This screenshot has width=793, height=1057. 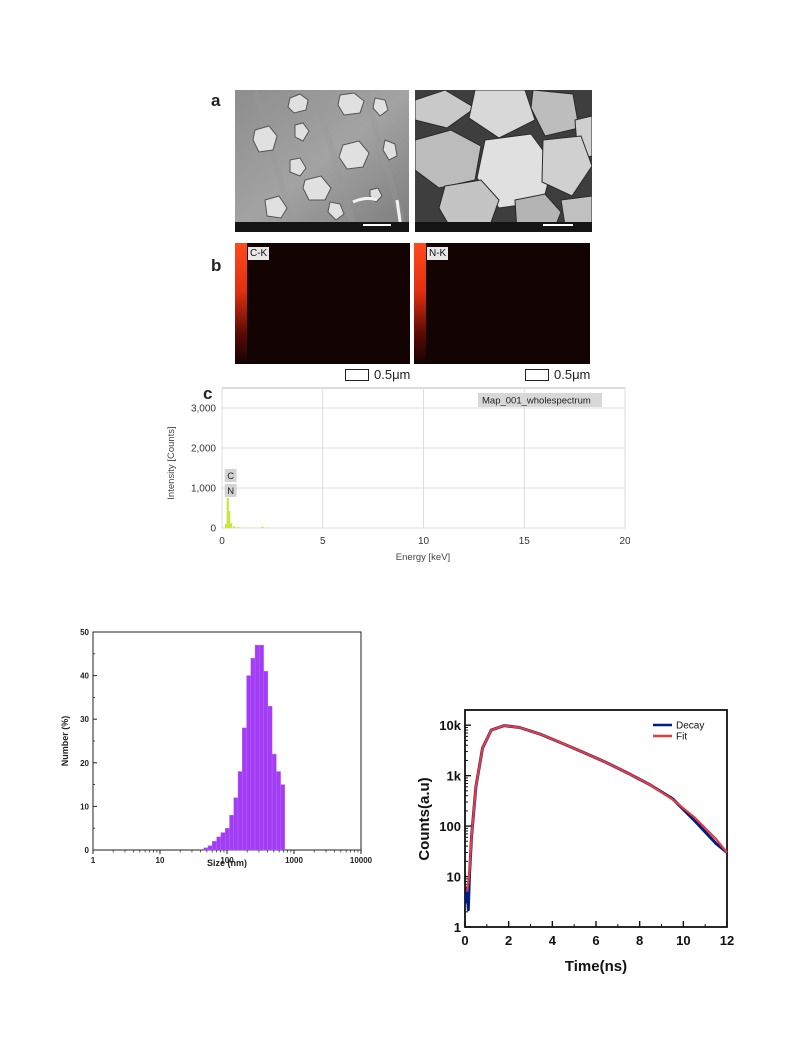 What do you see at coordinates (84, 632) in the screenshot?
I see `y-tick-label: 50` at bounding box center [84, 632].